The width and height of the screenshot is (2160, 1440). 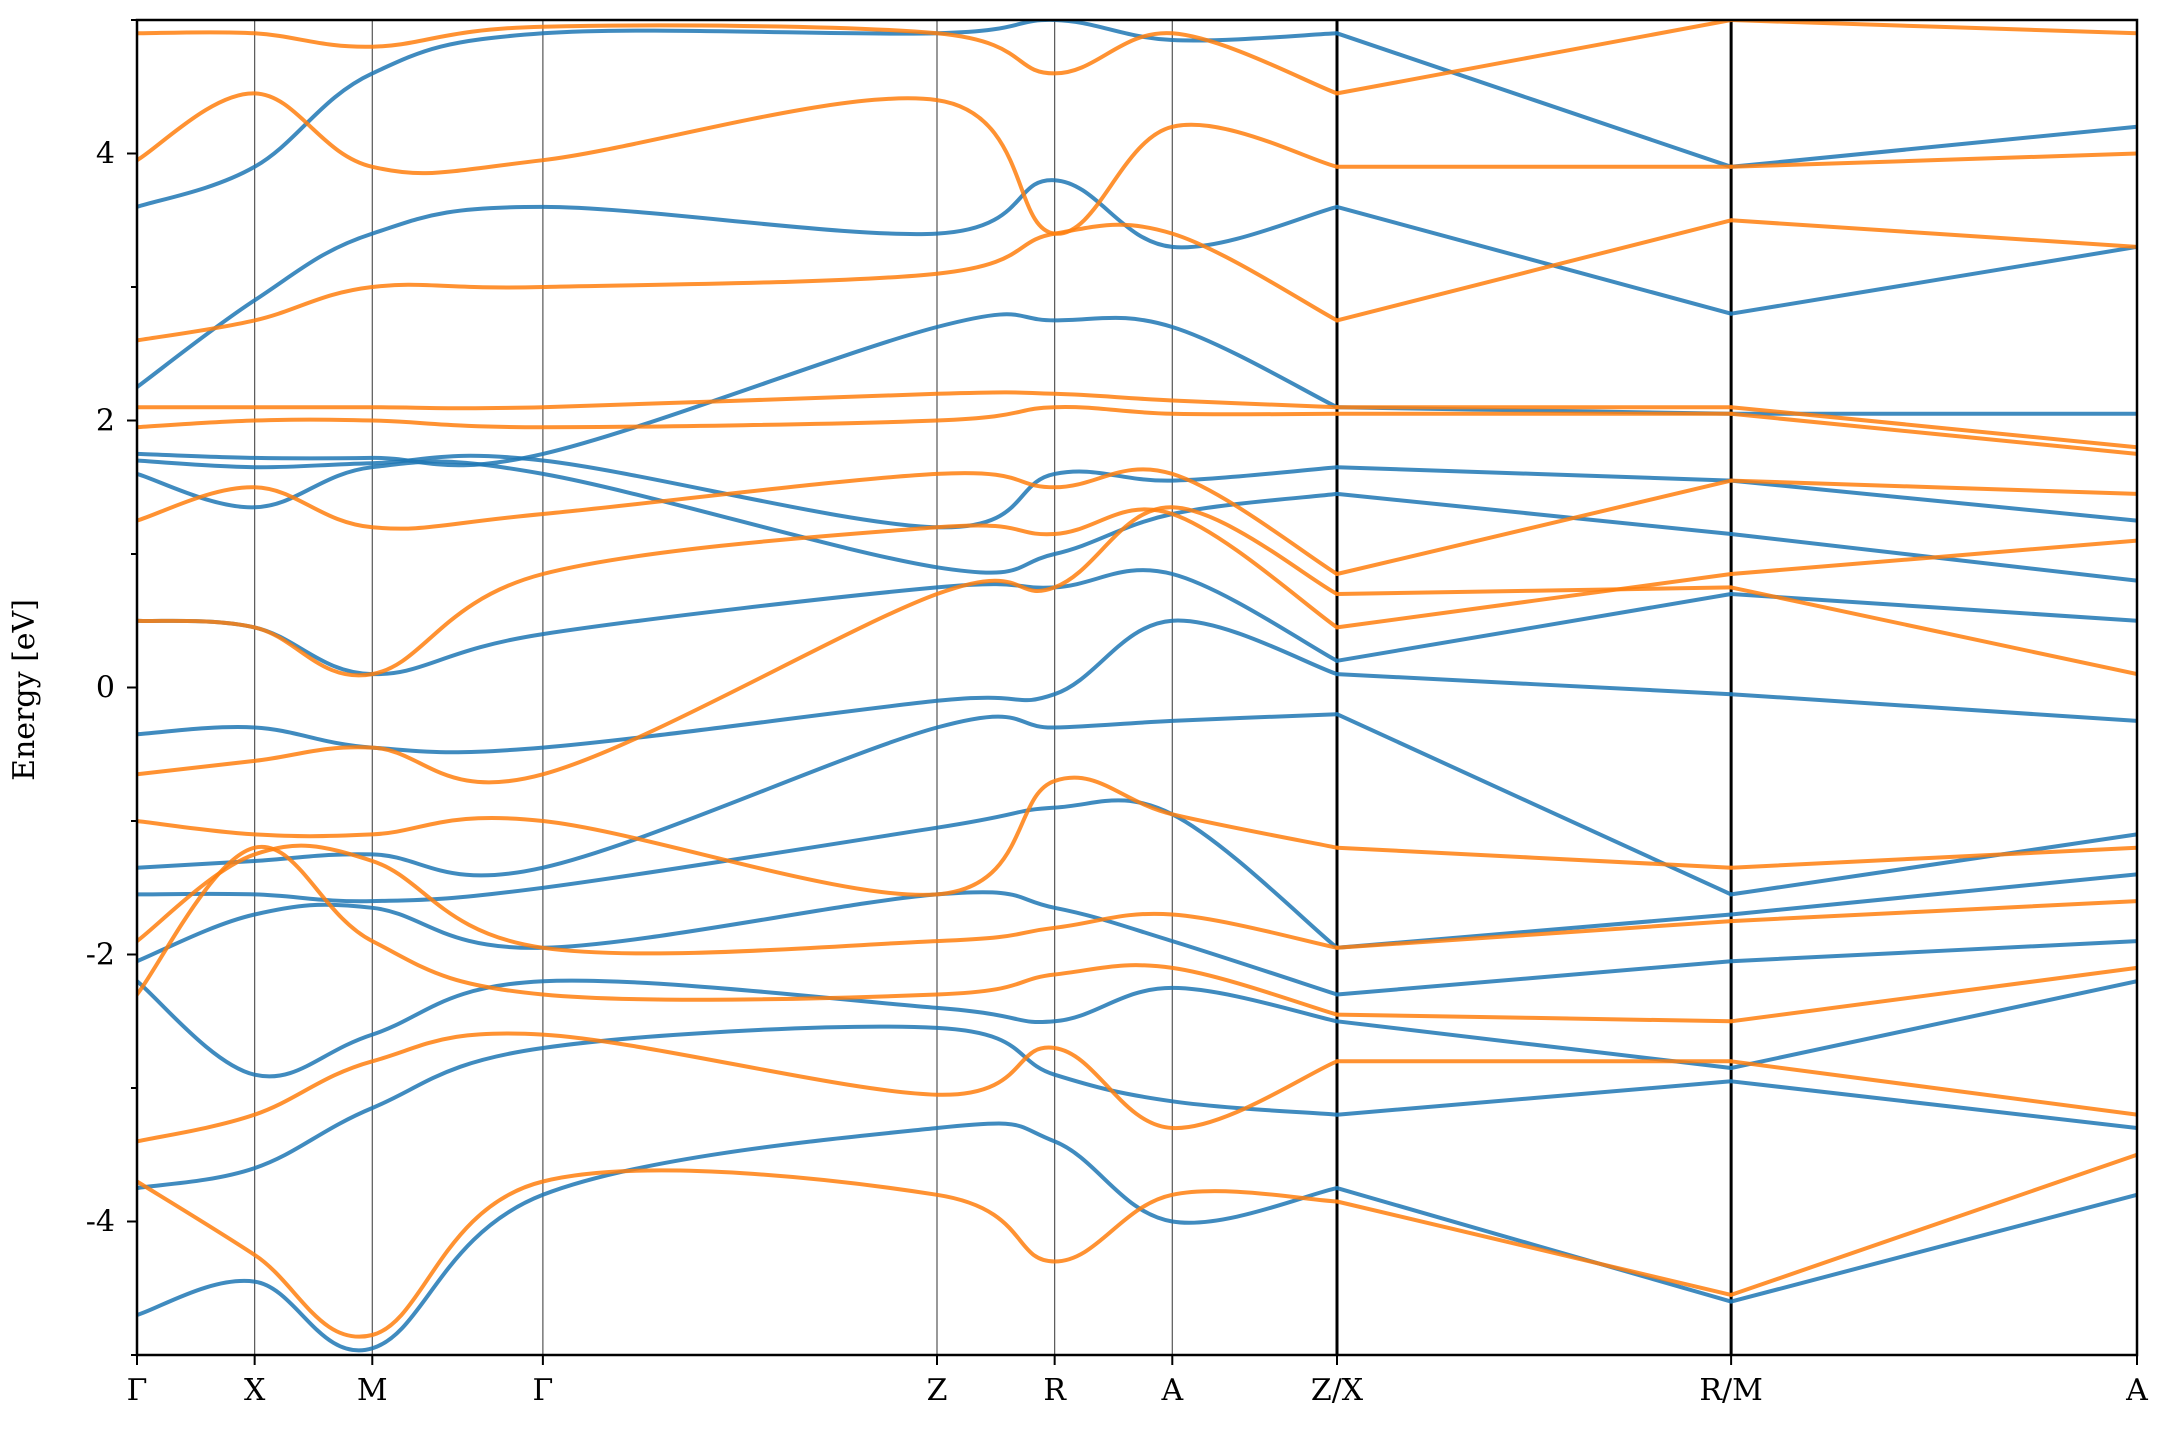 What do you see at coordinates (24, 690) in the screenshot?
I see `y-axis-label: Energy [eV]` at bounding box center [24, 690].